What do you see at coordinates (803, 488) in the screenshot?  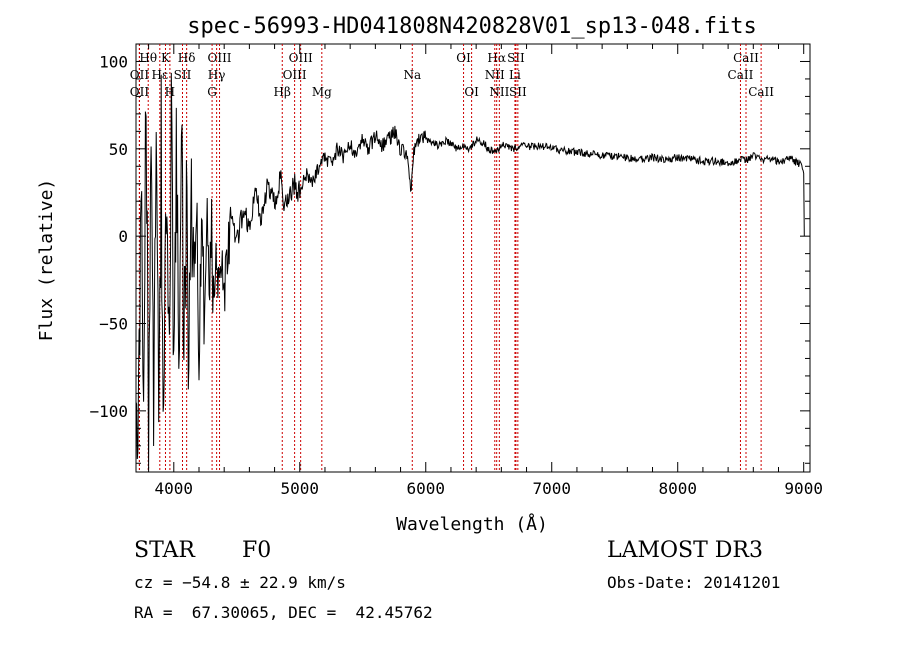 I see `x-tick-label: 9000` at bounding box center [803, 488].